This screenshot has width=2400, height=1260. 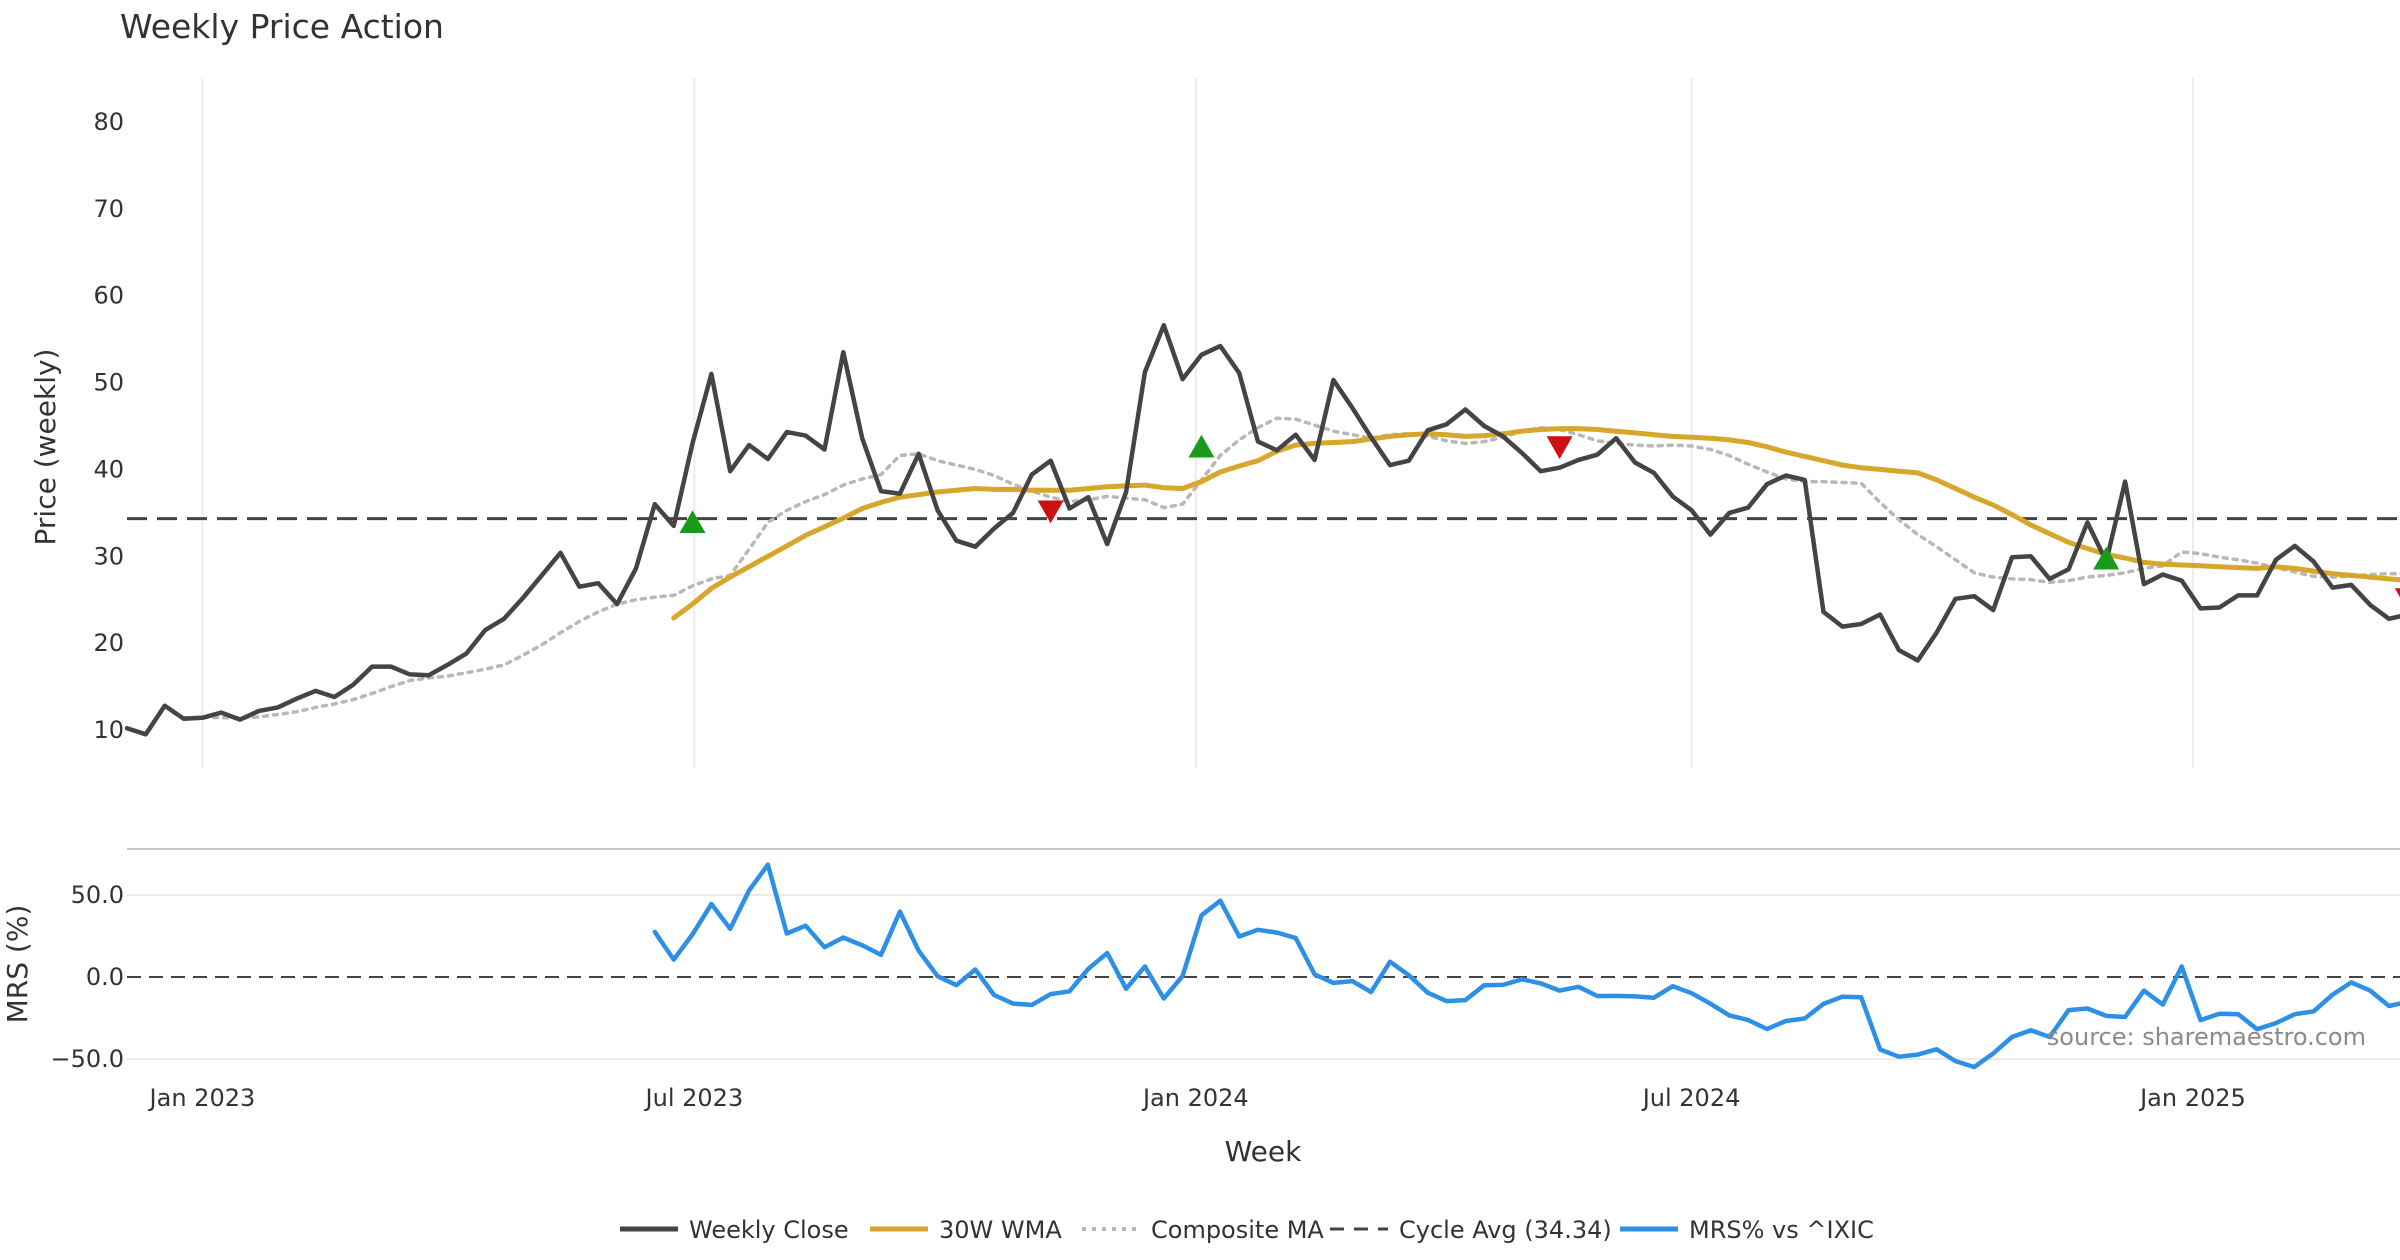 I want to click on series-mrs-line, so click(x=1526, y=966).